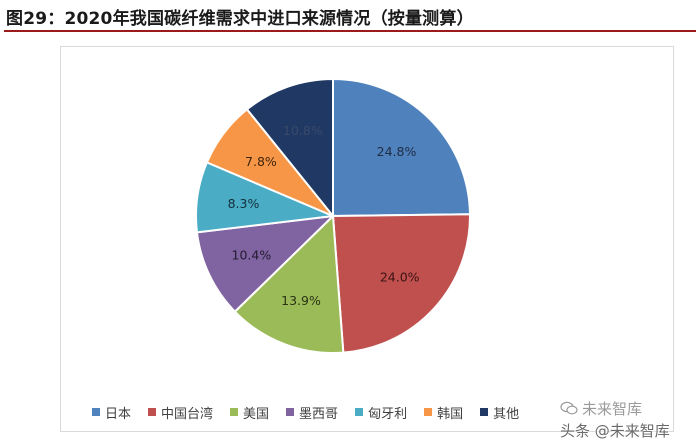 The width and height of the screenshot is (700, 448). Describe the element at coordinates (301, 300) in the screenshot. I see `pie-data-label-2: 13.9%` at that location.